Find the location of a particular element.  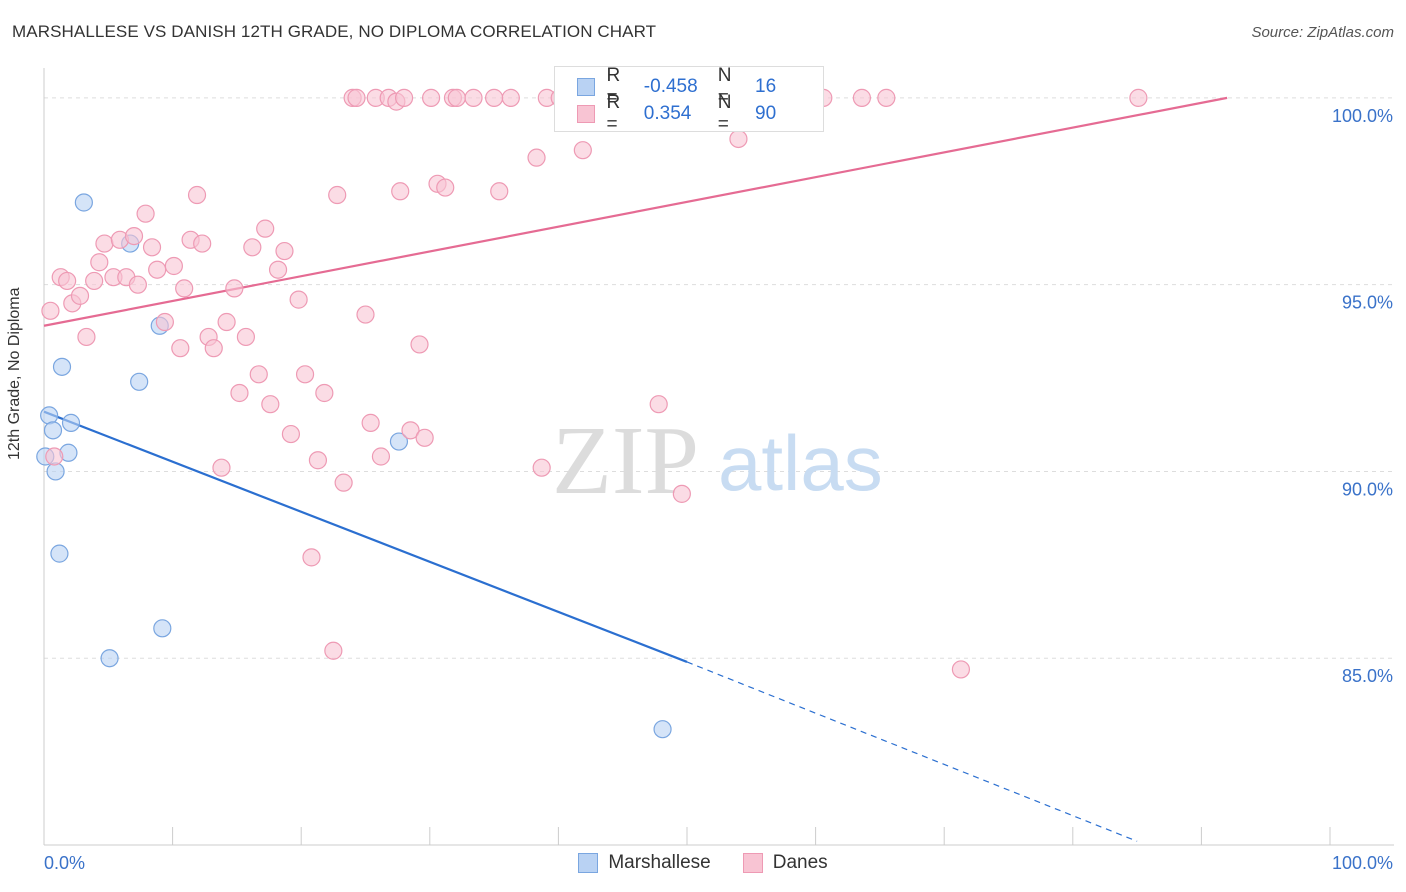

series-legend: Marshallese Danes is located at coordinates (703, 863).